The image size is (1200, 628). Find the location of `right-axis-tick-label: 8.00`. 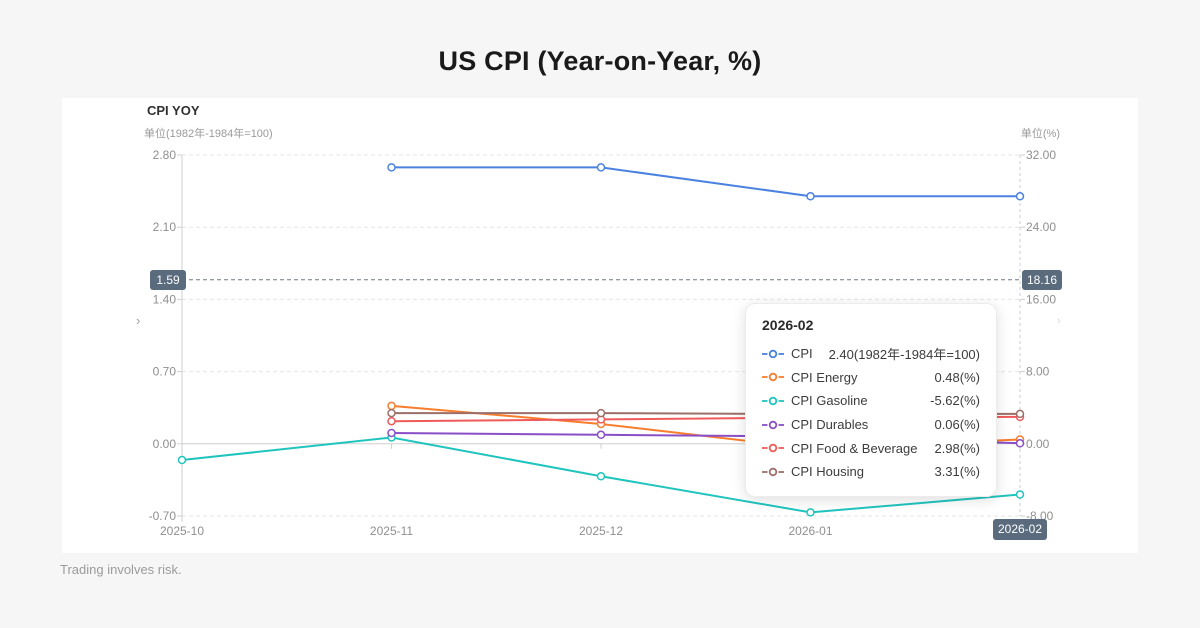

right-axis-tick-label: 8.00 is located at coordinates (1038, 372).